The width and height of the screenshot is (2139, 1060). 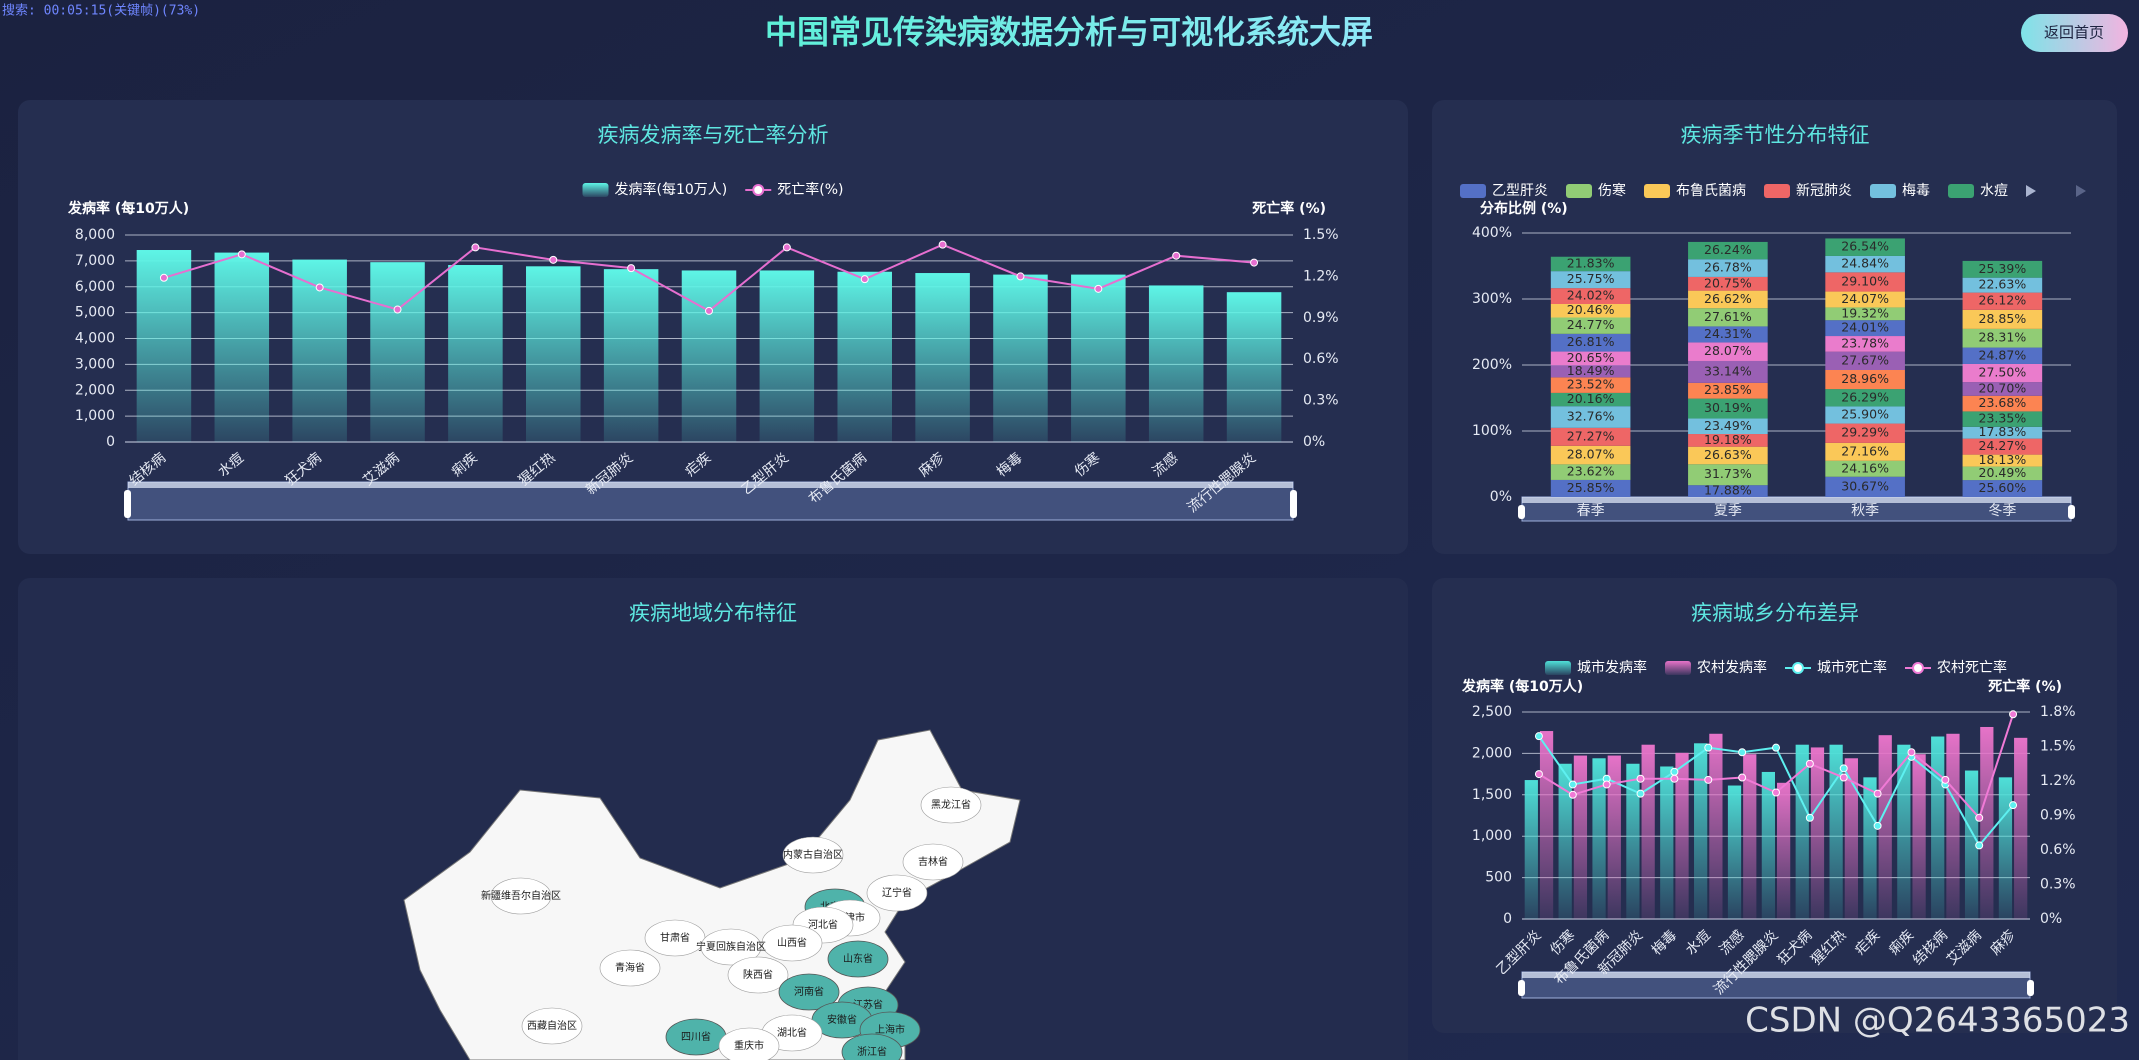 What do you see at coordinates (933, 861) in the screenshot?
I see `province-label: 吉林省` at bounding box center [933, 861].